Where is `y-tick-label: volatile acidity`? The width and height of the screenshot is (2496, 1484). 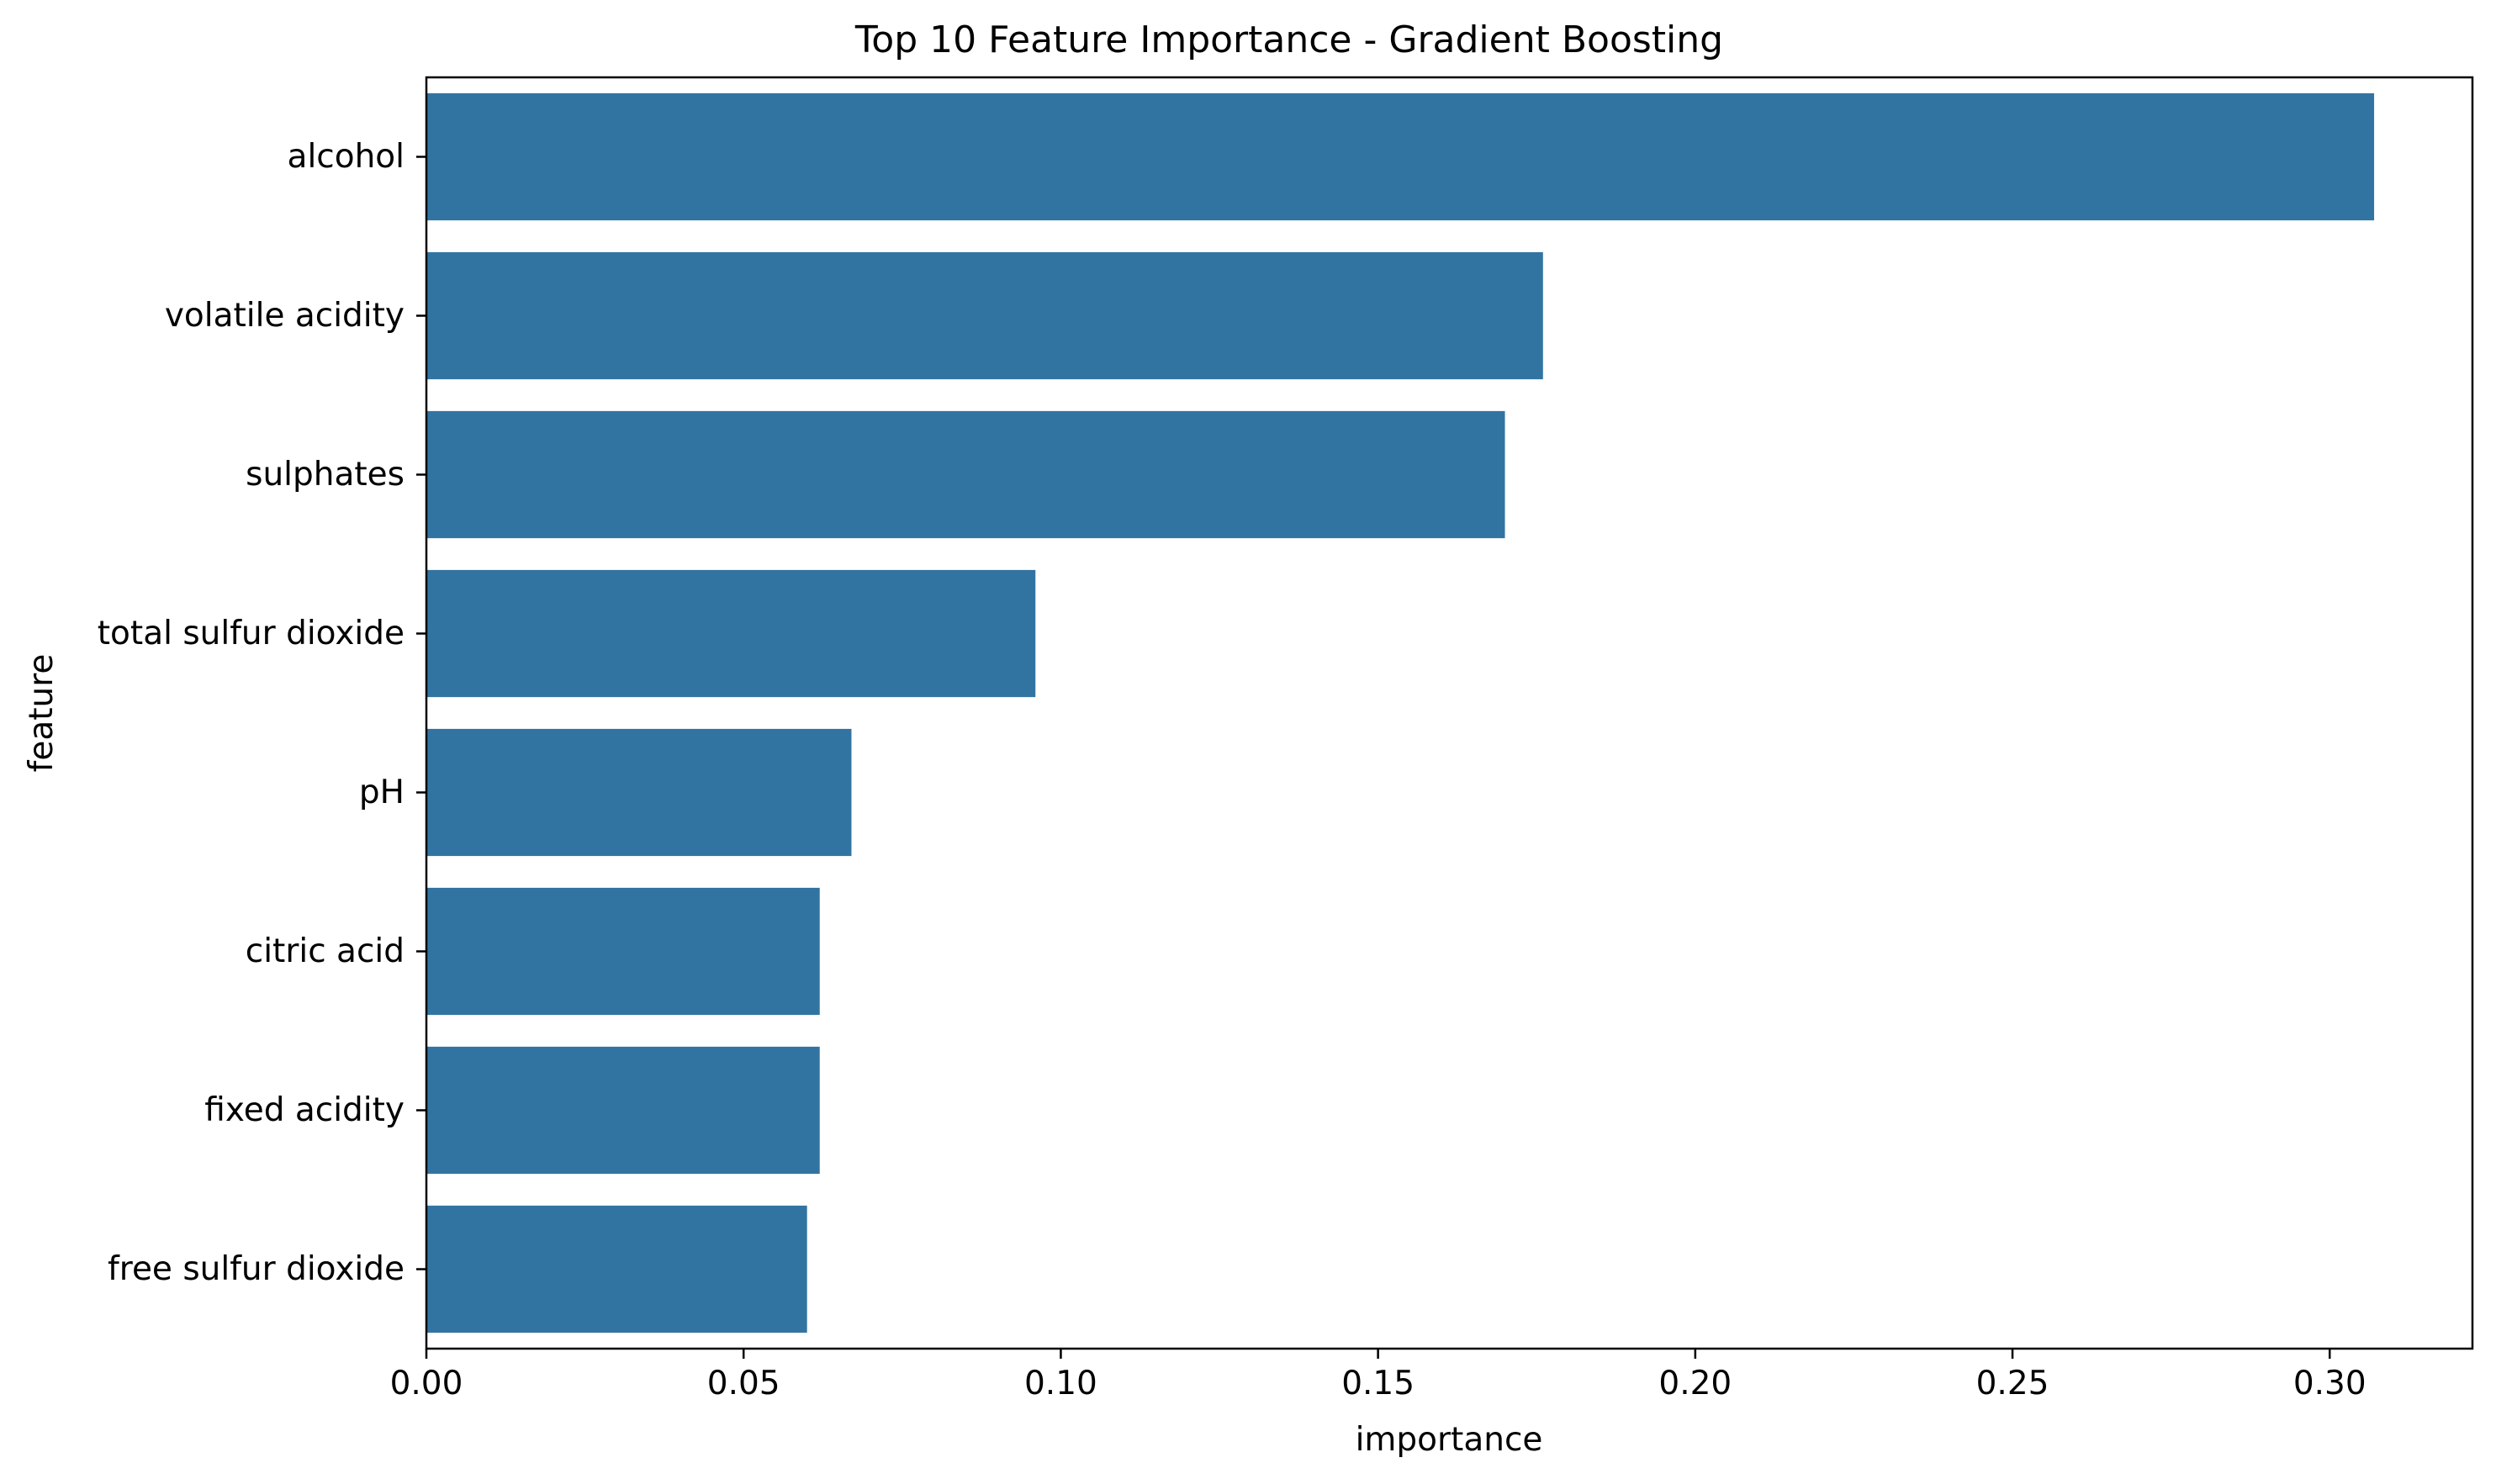
y-tick-label: volatile acidity is located at coordinates (285, 316).